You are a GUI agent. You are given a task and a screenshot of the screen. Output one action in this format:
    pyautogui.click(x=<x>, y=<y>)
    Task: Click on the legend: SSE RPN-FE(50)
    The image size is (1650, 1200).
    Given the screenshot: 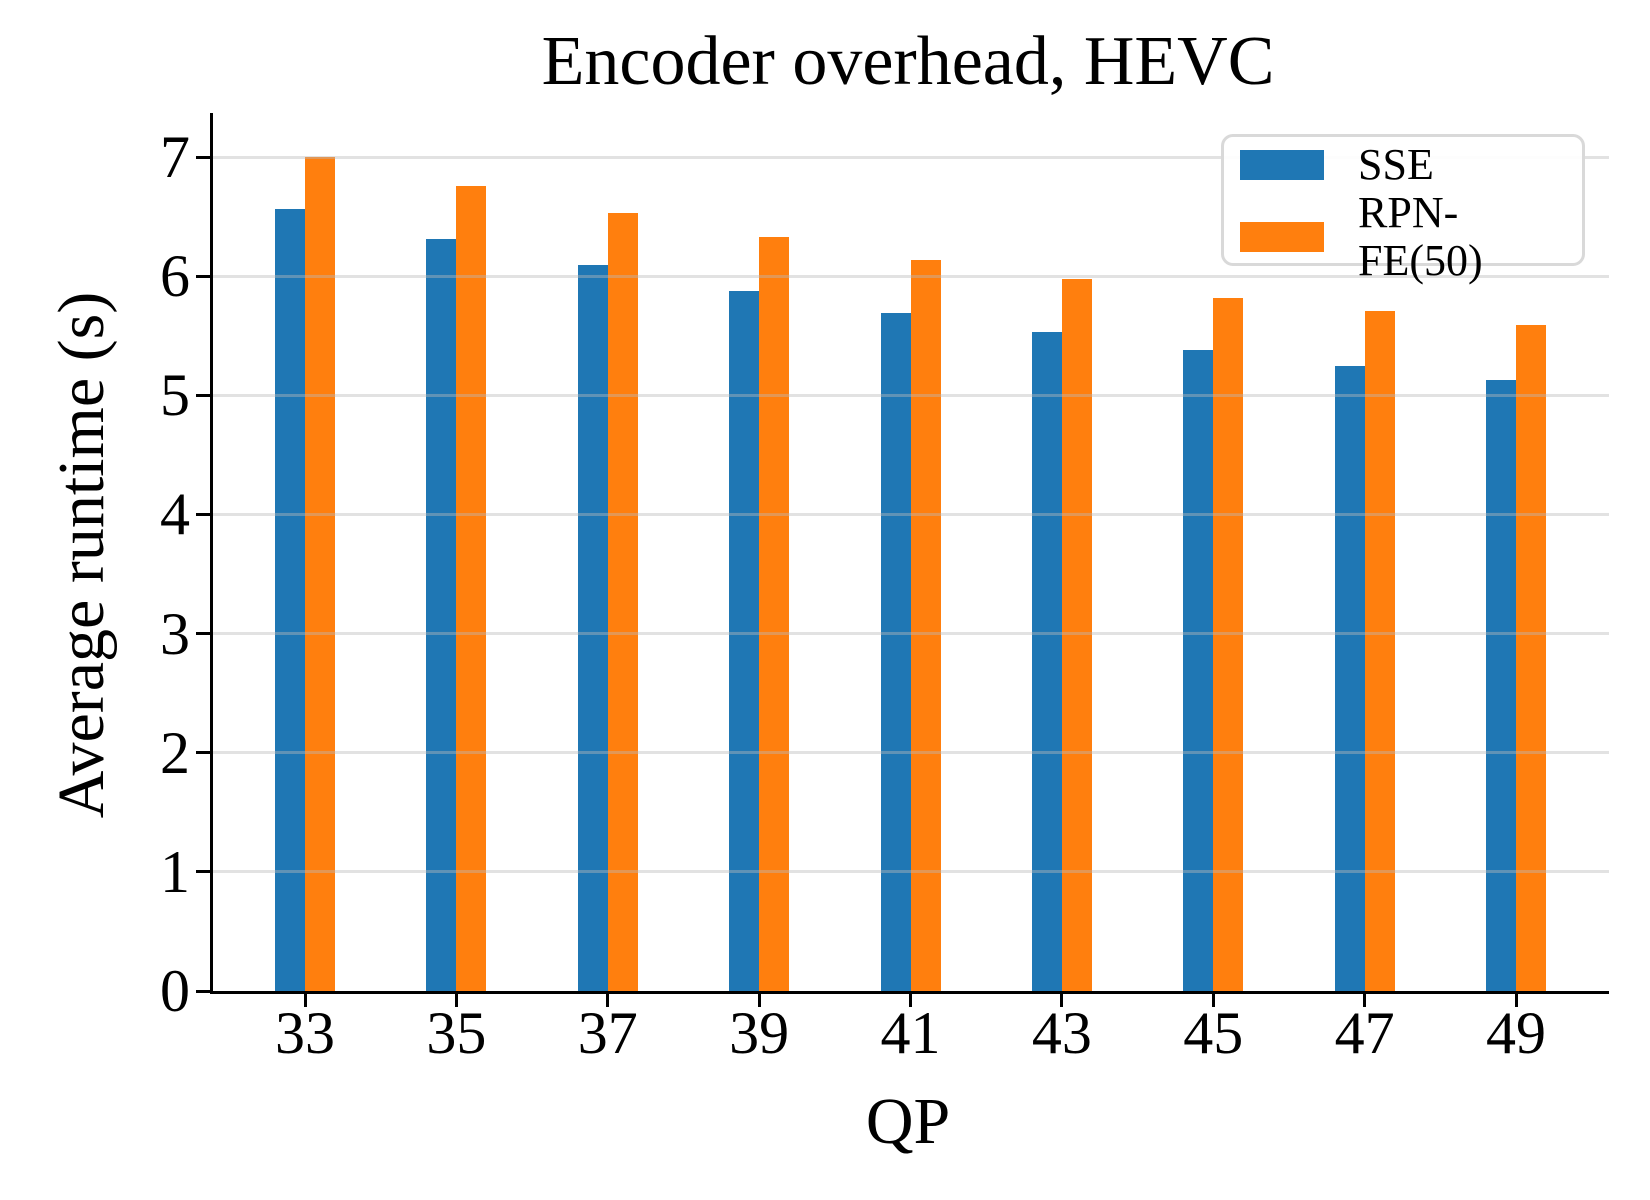 What is the action you would take?
    pyautogui.click(x=1403, y=209)
    